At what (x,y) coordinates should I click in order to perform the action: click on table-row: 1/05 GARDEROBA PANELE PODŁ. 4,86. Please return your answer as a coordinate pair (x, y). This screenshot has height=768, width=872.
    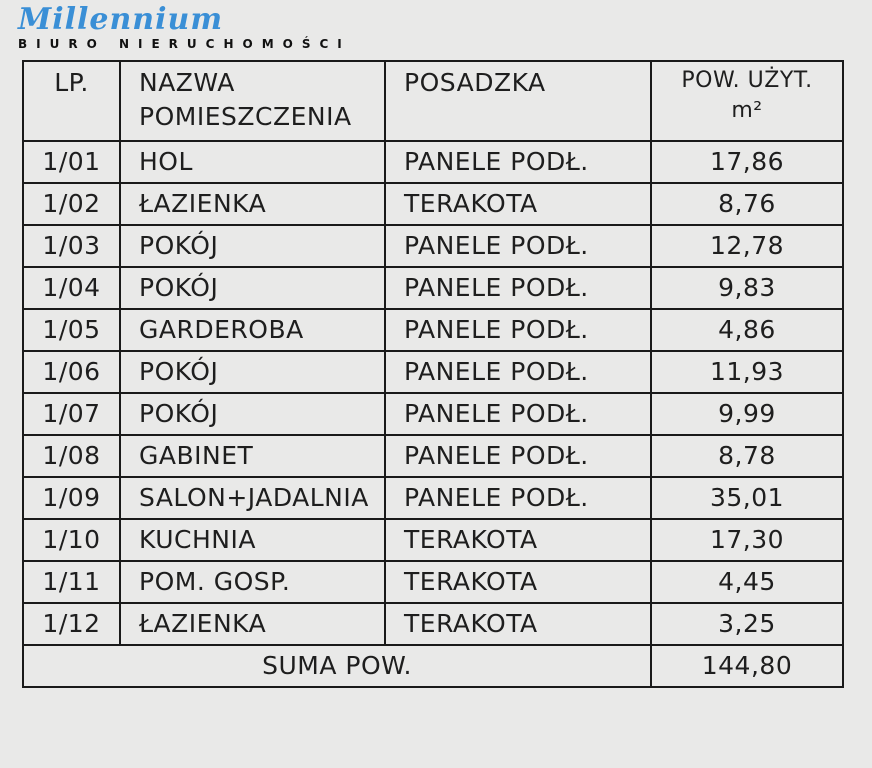
    Looking at the image, I should click on (433, 330).